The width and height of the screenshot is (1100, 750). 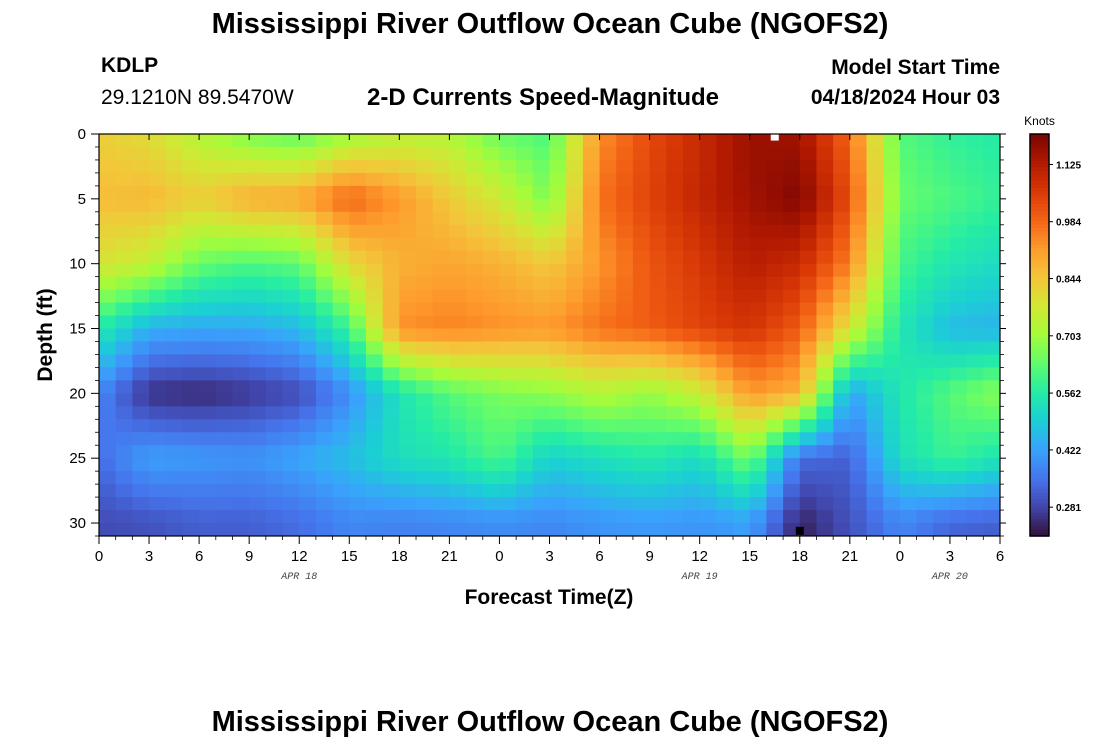 What do you see at coordinates (1068, 280) in the screenshot?
I see `colorbar-tick-label: 0.844` at bounding box center [1068, 280].